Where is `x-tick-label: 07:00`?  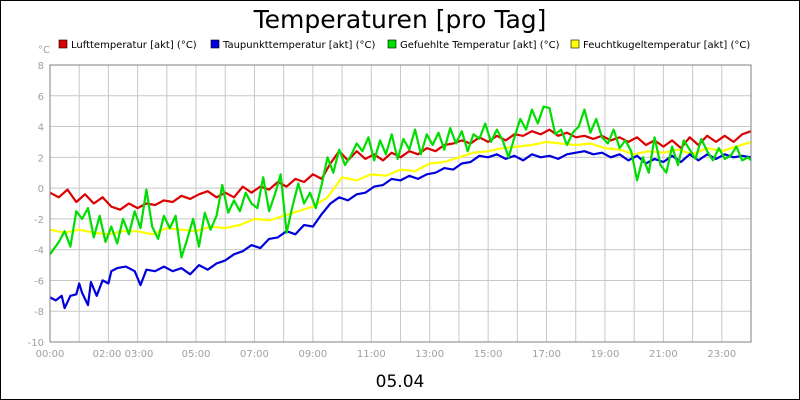
x-tick-label: 07:00 is located at coordinates (254, 354).